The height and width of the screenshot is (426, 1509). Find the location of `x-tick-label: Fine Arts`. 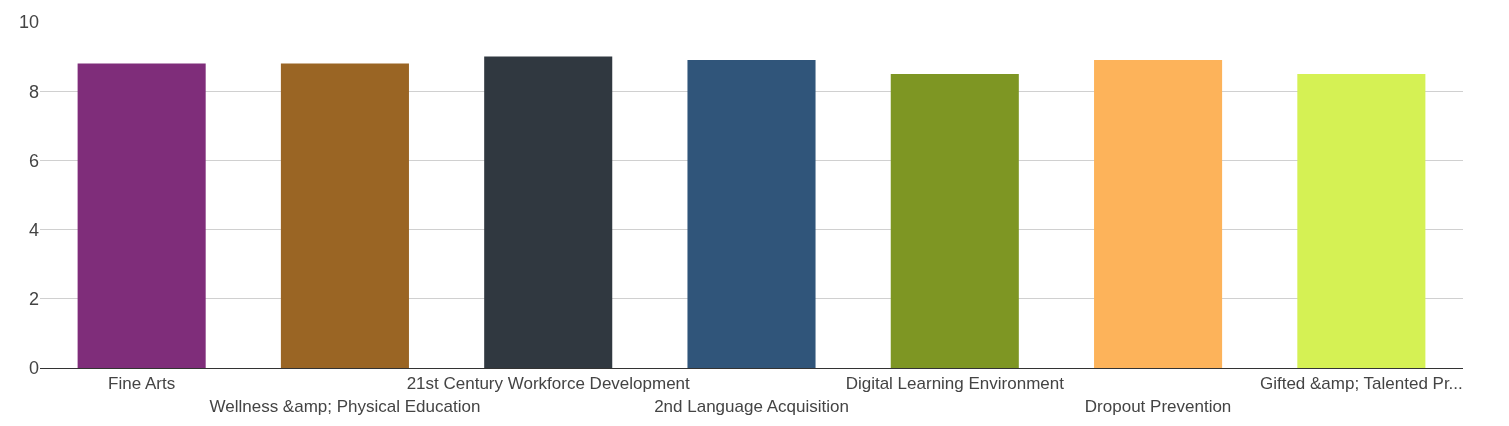

x-tick-label: Fine Arts is located at coordinates (142, 384).